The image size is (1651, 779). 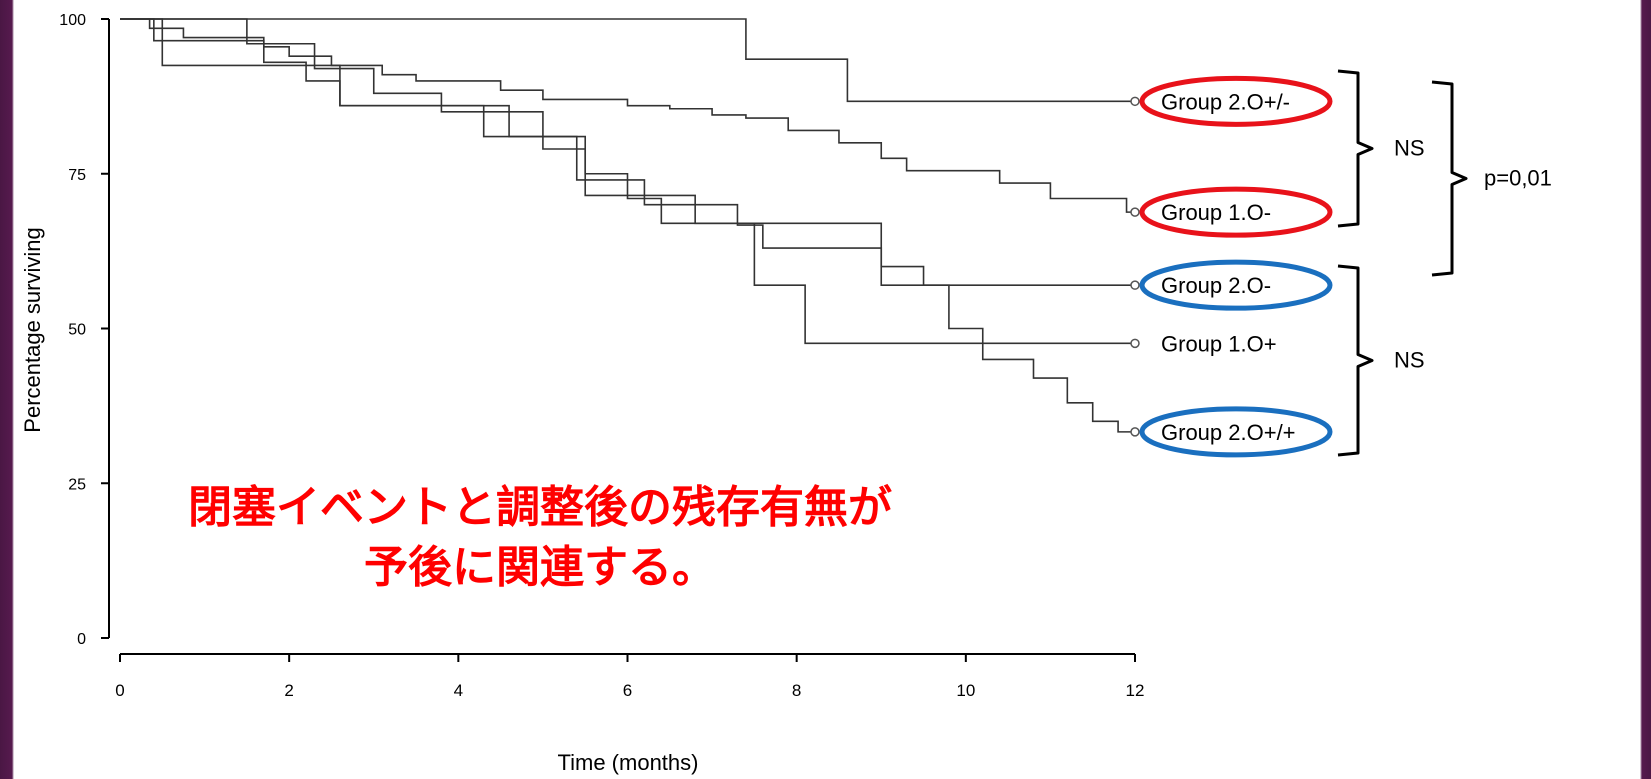 I want to click on bracket-ns-upper, so click(x=1355, y=148).